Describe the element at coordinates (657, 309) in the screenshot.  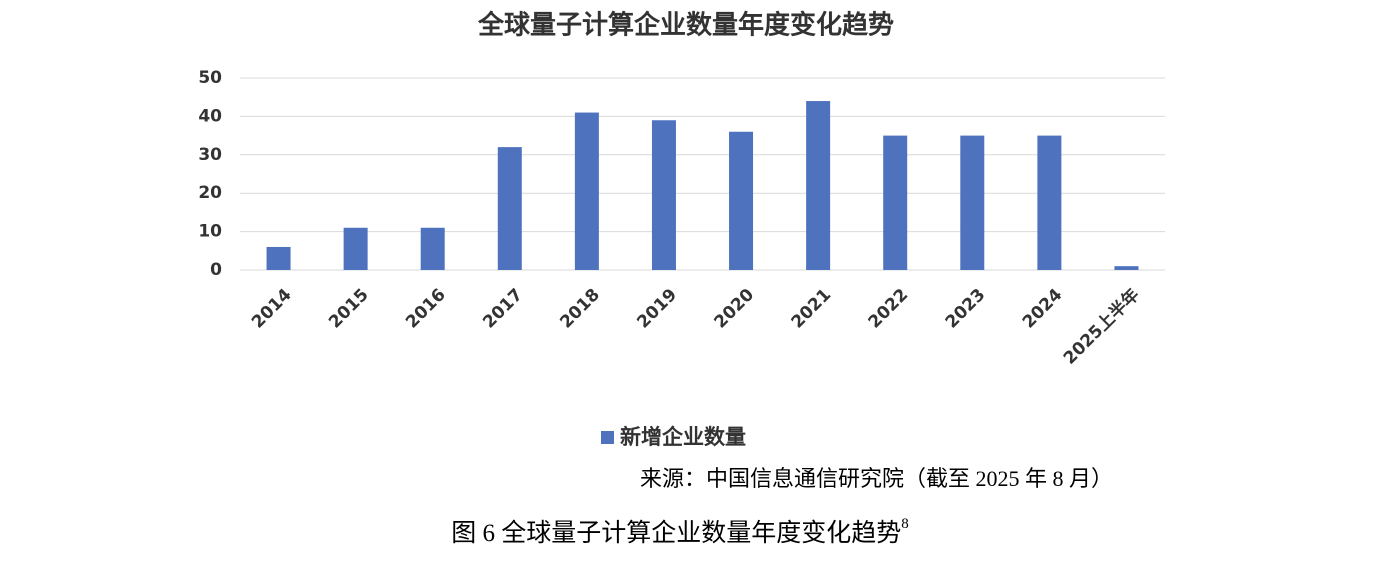
I see `x-tick-label: 2019` at that location.